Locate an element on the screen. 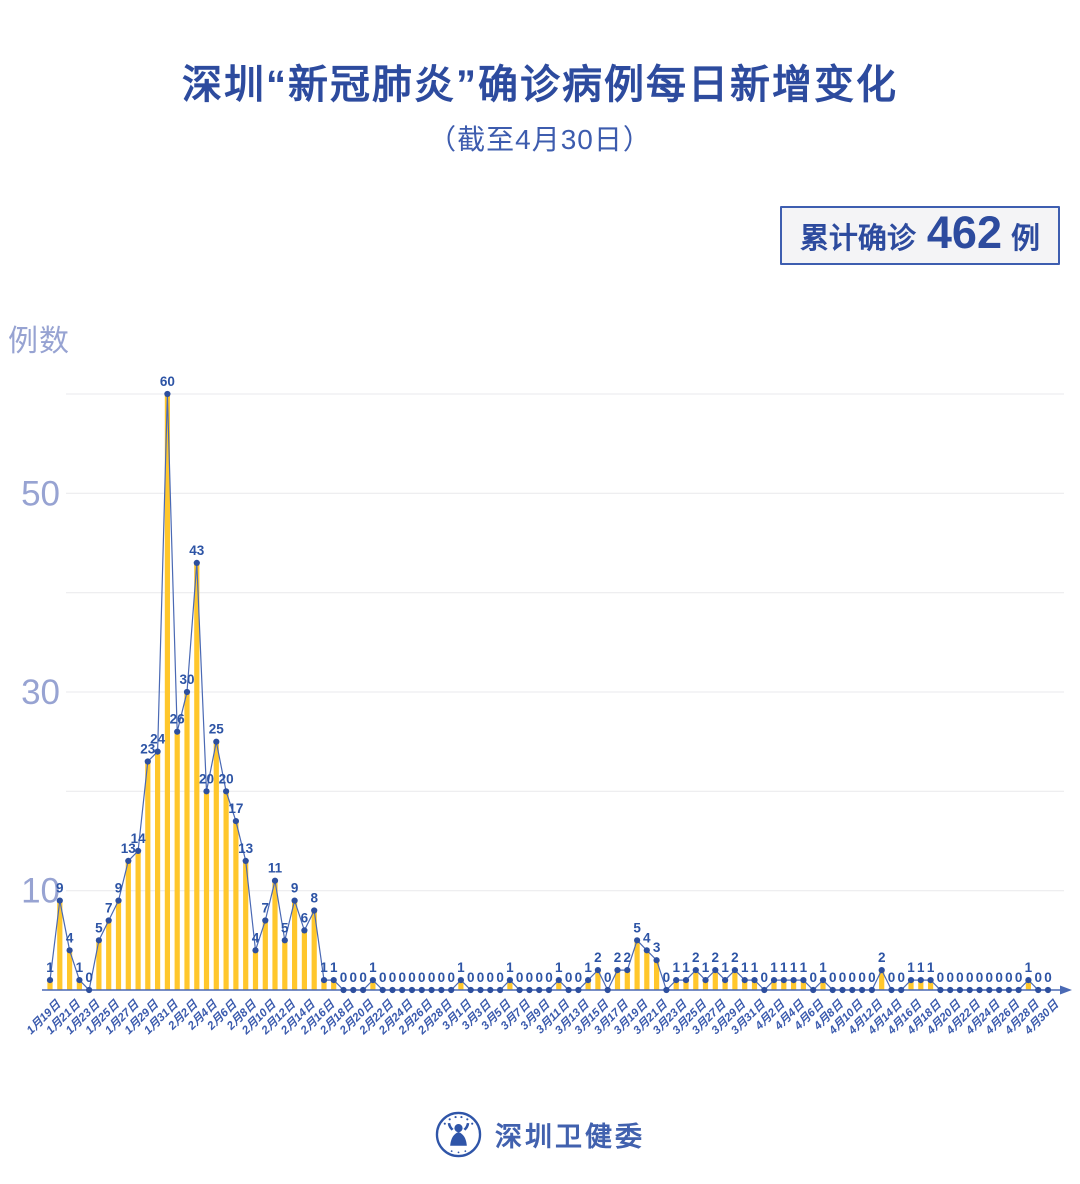 This screenshot has height=1184, width=1080. footer: 深圳卫健委 is located at coordinates (540, 1134).